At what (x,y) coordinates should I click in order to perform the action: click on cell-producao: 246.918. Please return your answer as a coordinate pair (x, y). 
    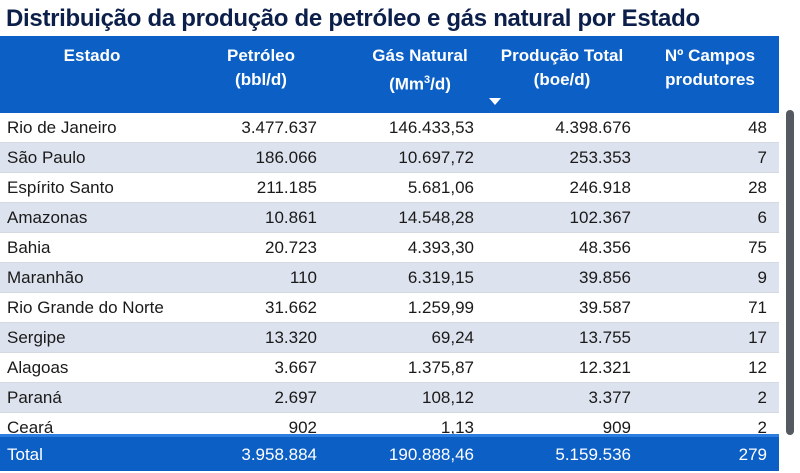
    Looking at the image, I should click on (600, 187).